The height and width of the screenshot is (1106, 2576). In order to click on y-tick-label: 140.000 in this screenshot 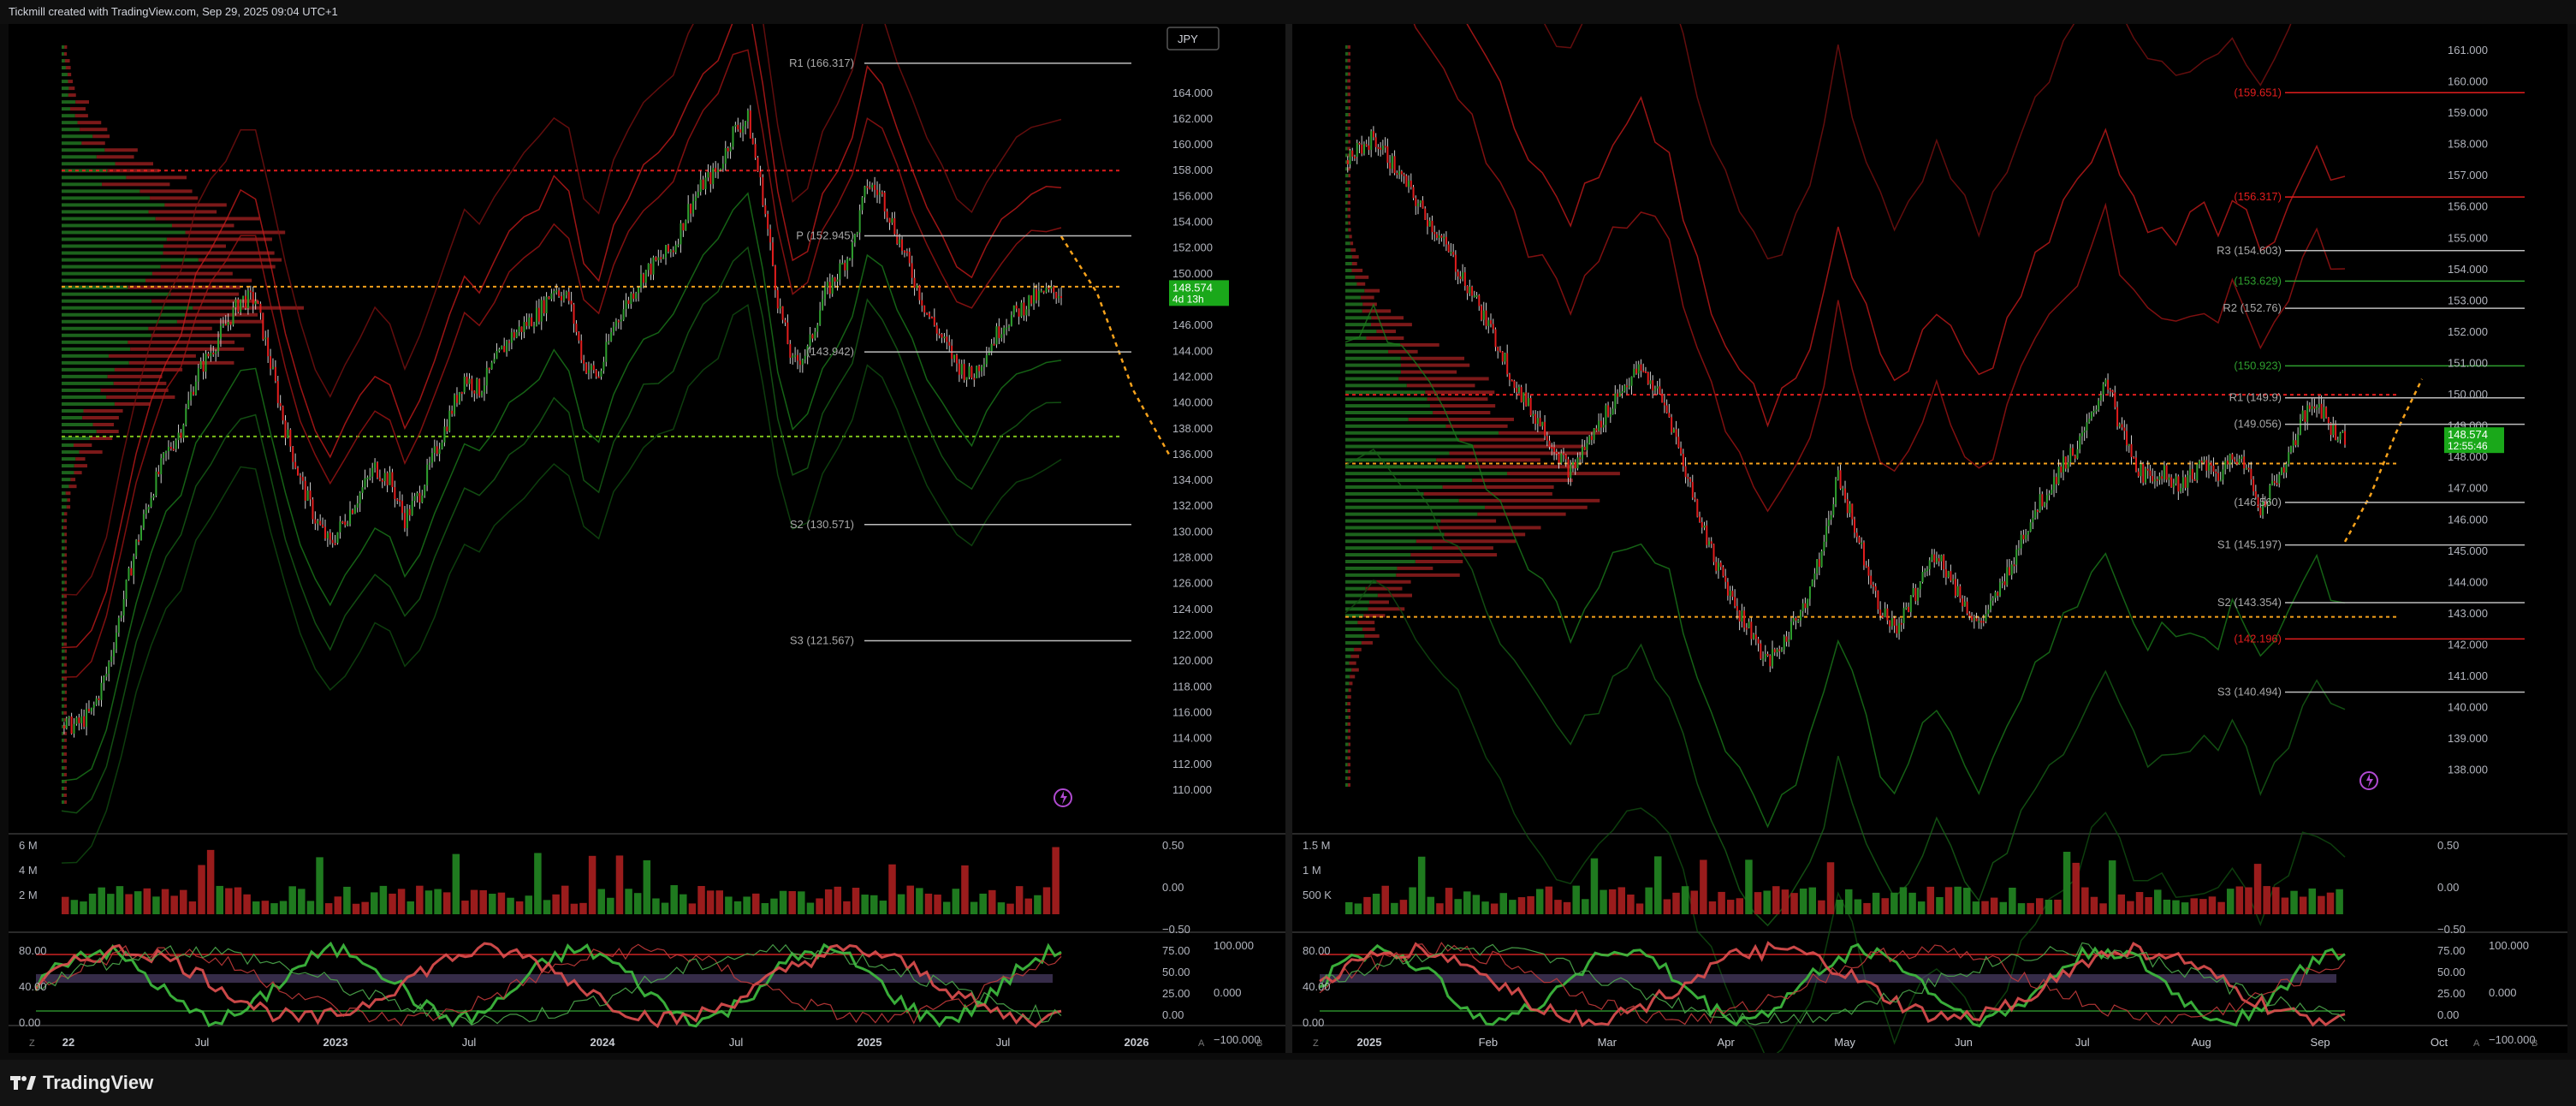, I will do `click(1192, 403)`.